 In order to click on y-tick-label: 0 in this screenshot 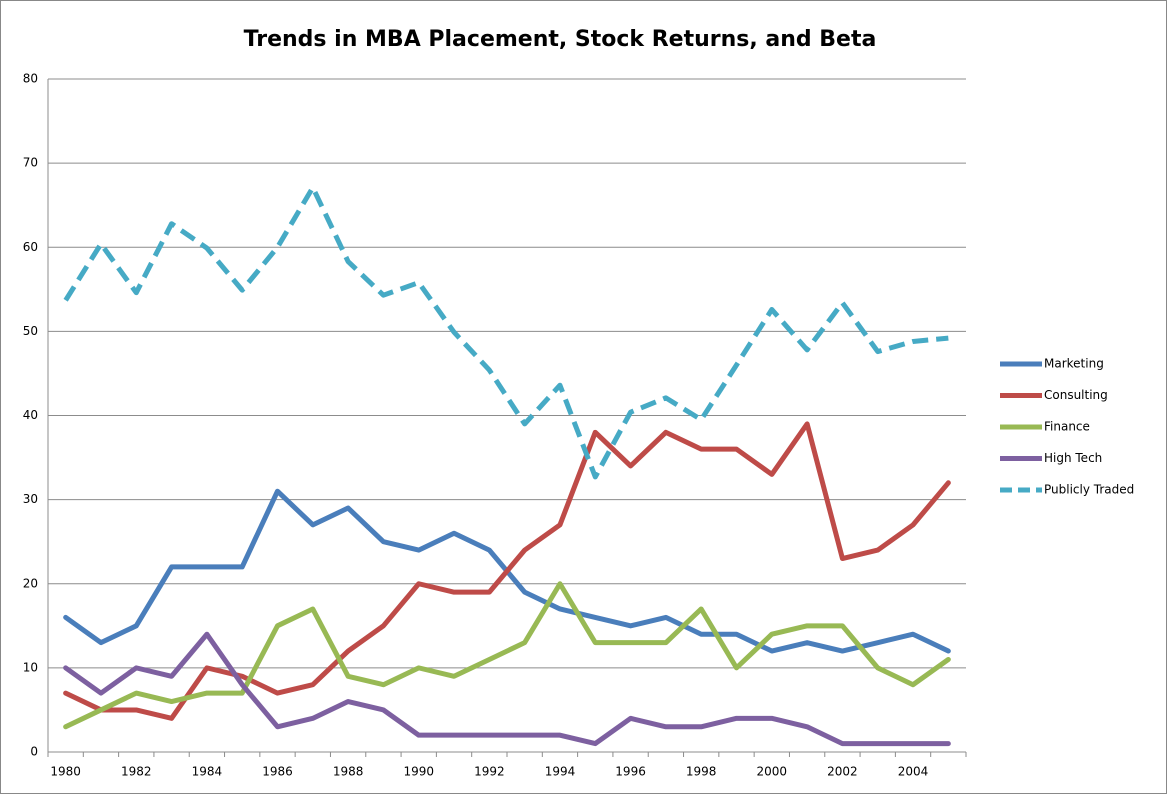, I will do `click(34, 752)`.